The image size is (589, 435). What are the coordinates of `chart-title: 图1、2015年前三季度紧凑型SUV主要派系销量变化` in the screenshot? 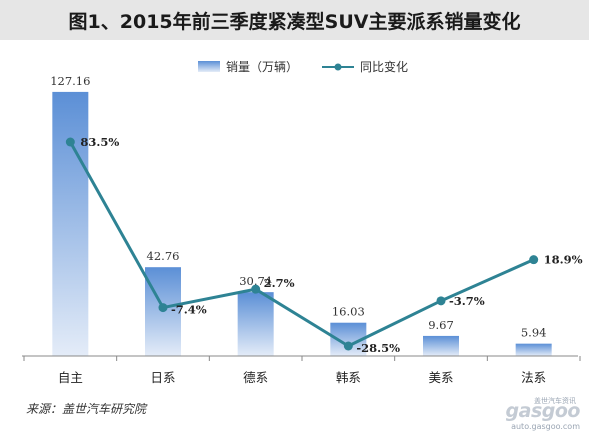 It's located at (294, 21).